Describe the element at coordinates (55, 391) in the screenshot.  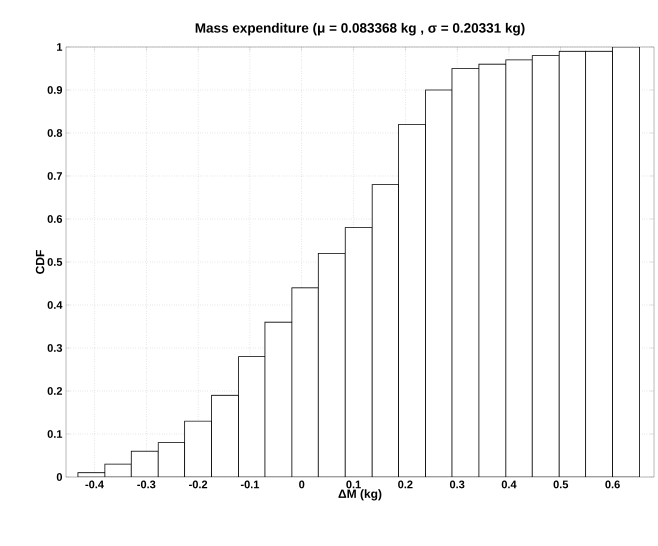
I see `y-tick-label: 0.2` at that location.